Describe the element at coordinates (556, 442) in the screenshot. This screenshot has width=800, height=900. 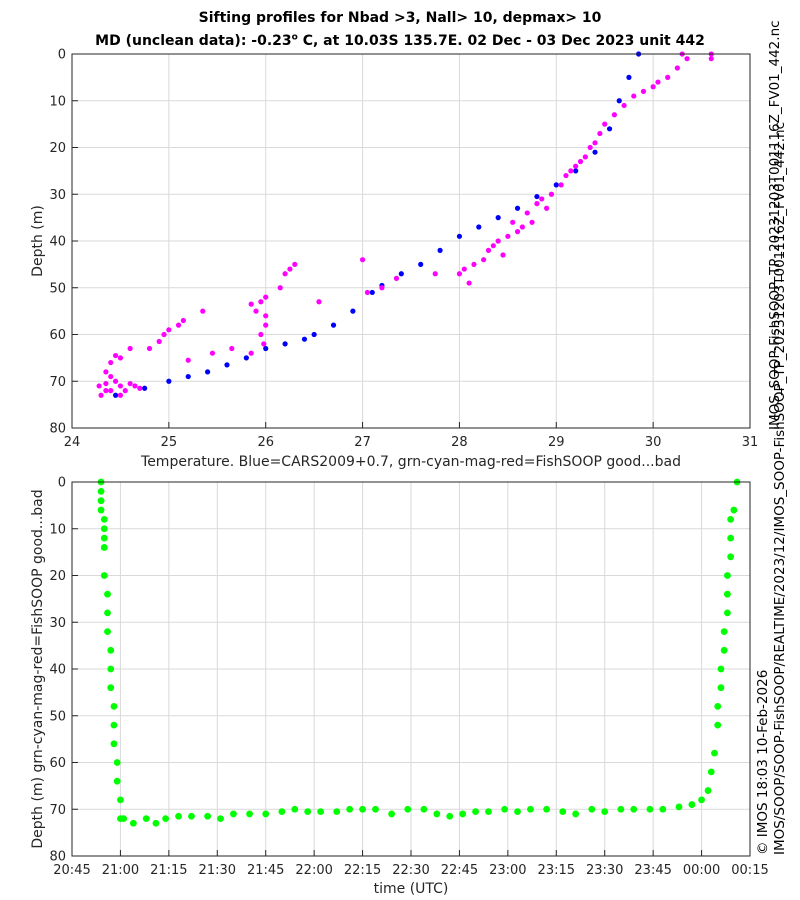
I see `x-tick-label: 29` at that location.